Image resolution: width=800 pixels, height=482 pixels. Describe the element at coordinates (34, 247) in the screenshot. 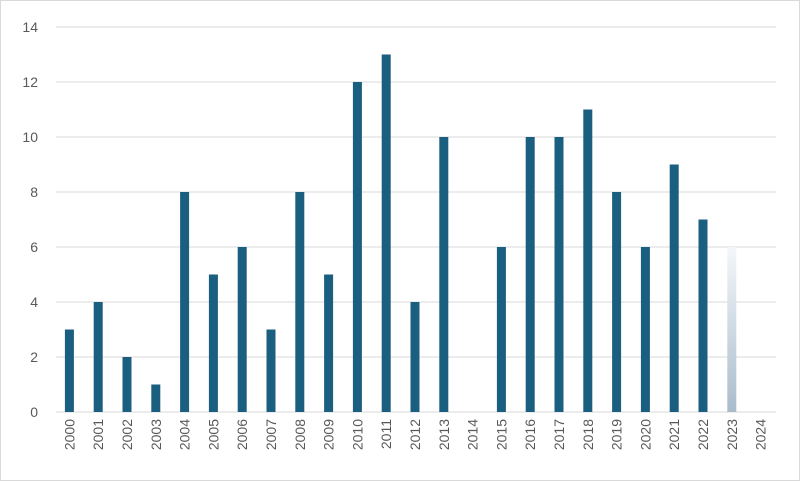

I see `y-tick-label-6: 6` at that location.